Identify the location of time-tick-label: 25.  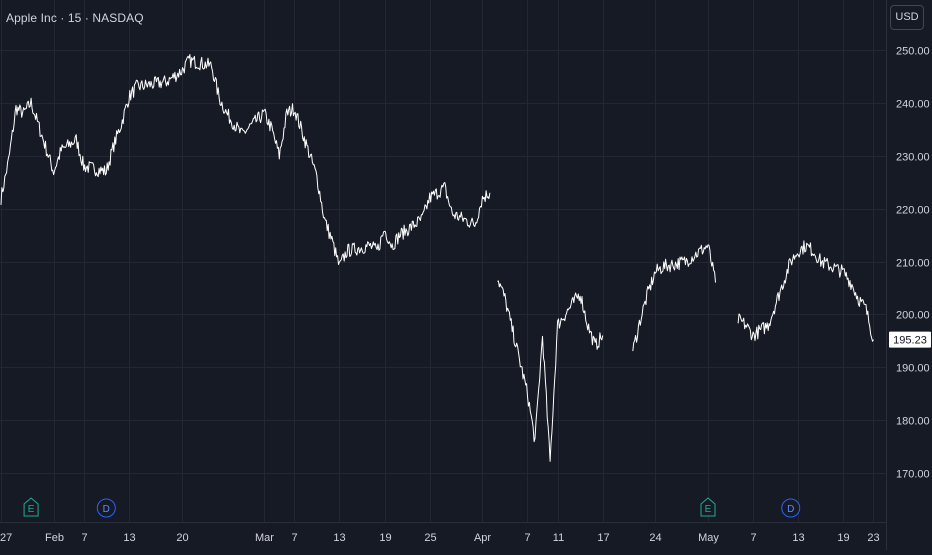
(430, 538).